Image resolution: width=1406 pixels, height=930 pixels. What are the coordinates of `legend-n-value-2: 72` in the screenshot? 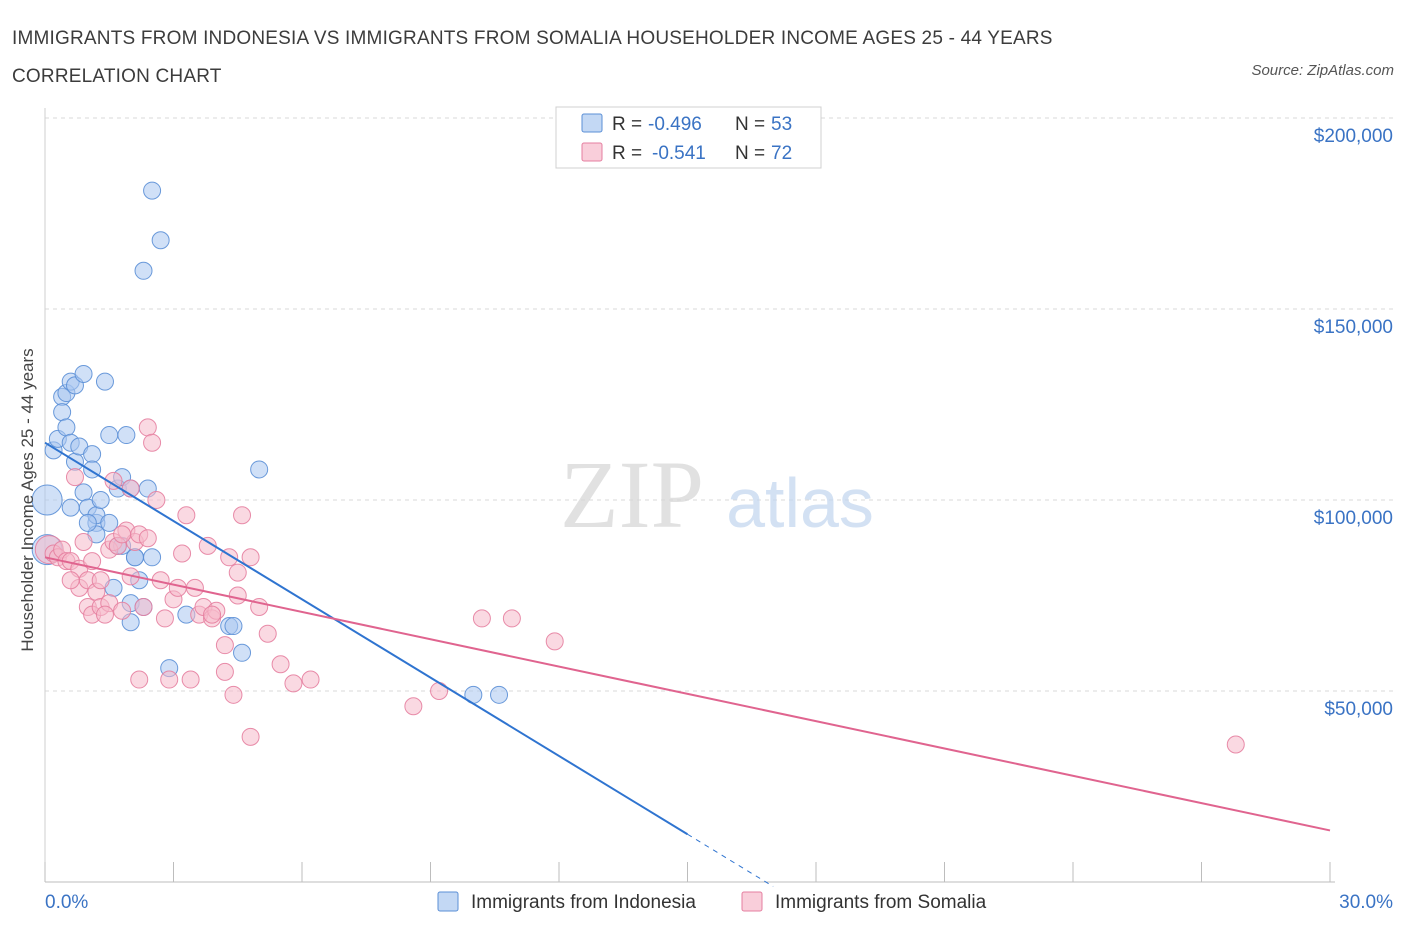 It's located at (781, 153).